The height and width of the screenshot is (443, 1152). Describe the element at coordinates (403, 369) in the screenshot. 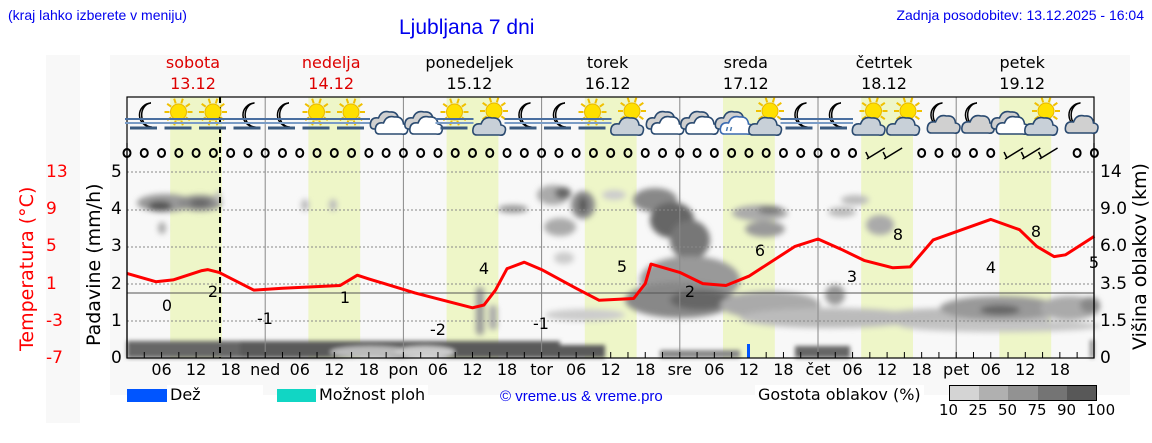

I see `x-tick-label: pon` at that location.